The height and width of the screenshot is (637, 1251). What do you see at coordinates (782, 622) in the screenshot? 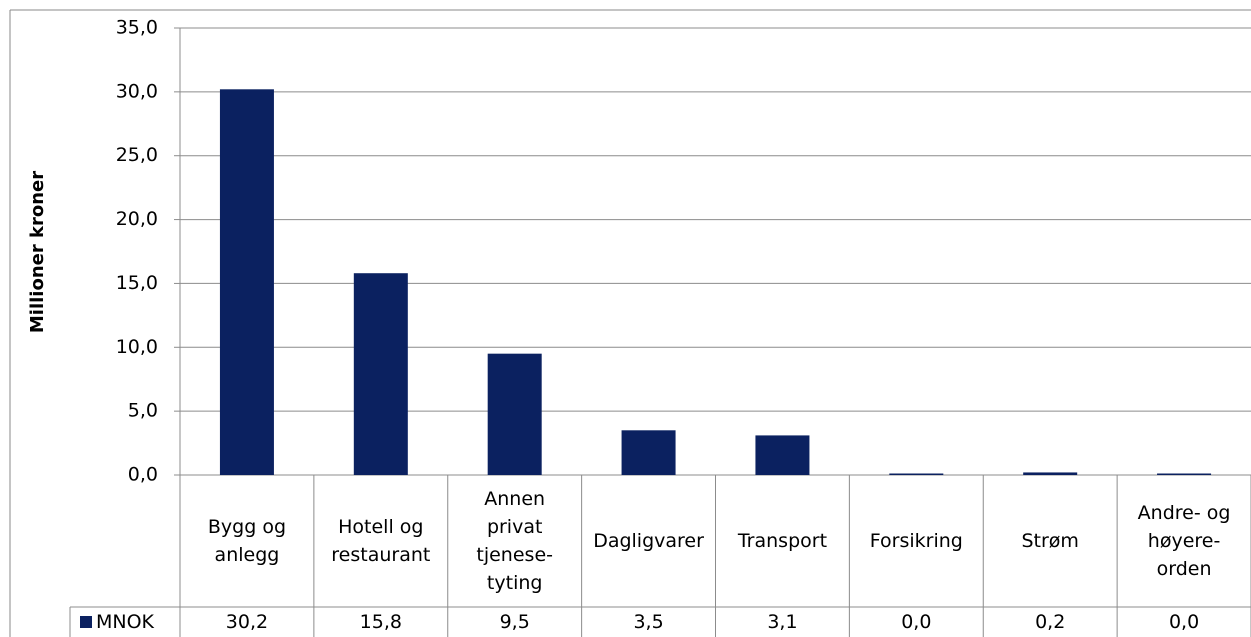
I see `data-table-value: 3,1` at bounding box center [782, 622].